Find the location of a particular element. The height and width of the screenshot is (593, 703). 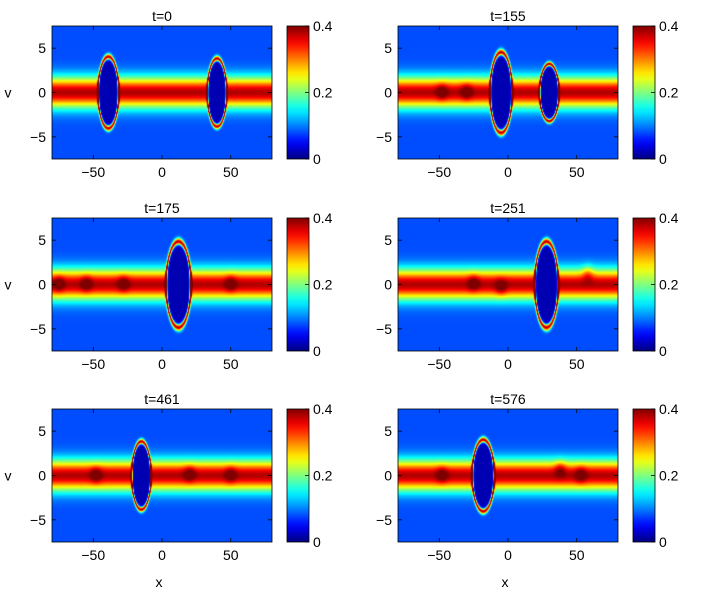

panel-title: t=0 is located at coordinates (162, 16).